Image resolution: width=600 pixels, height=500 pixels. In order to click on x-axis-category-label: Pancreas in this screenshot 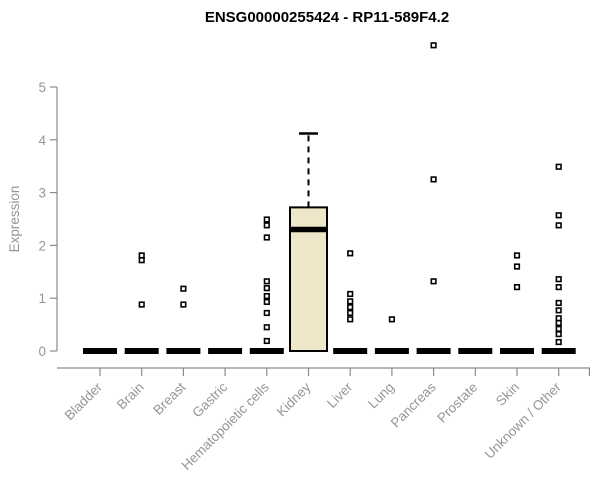, I will do `click(413, 404)`.